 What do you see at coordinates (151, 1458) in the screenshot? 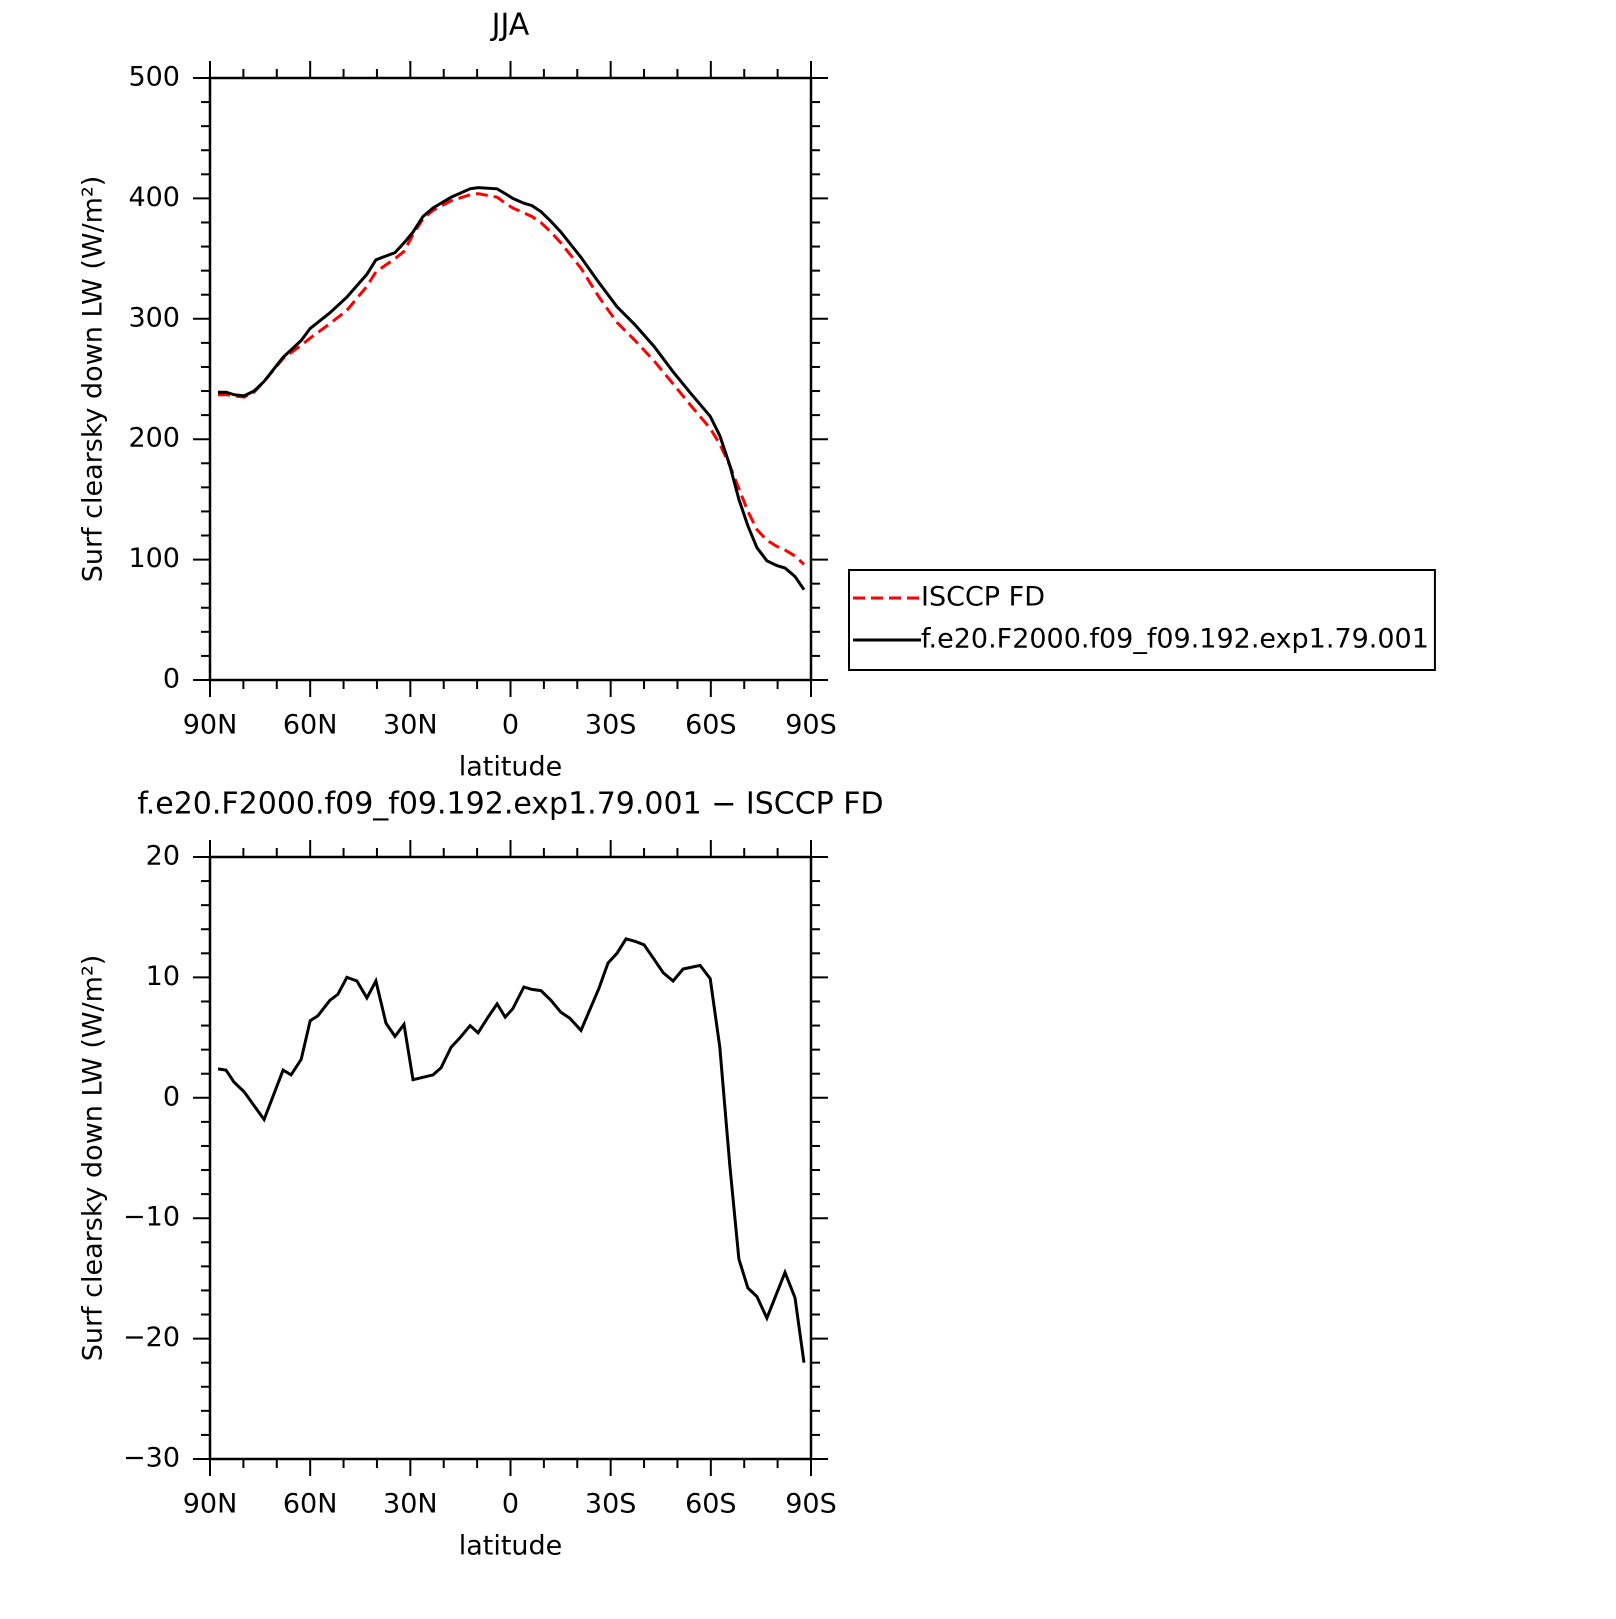
I see `y-tick-label: −30` at bounding box center [151, 1458].